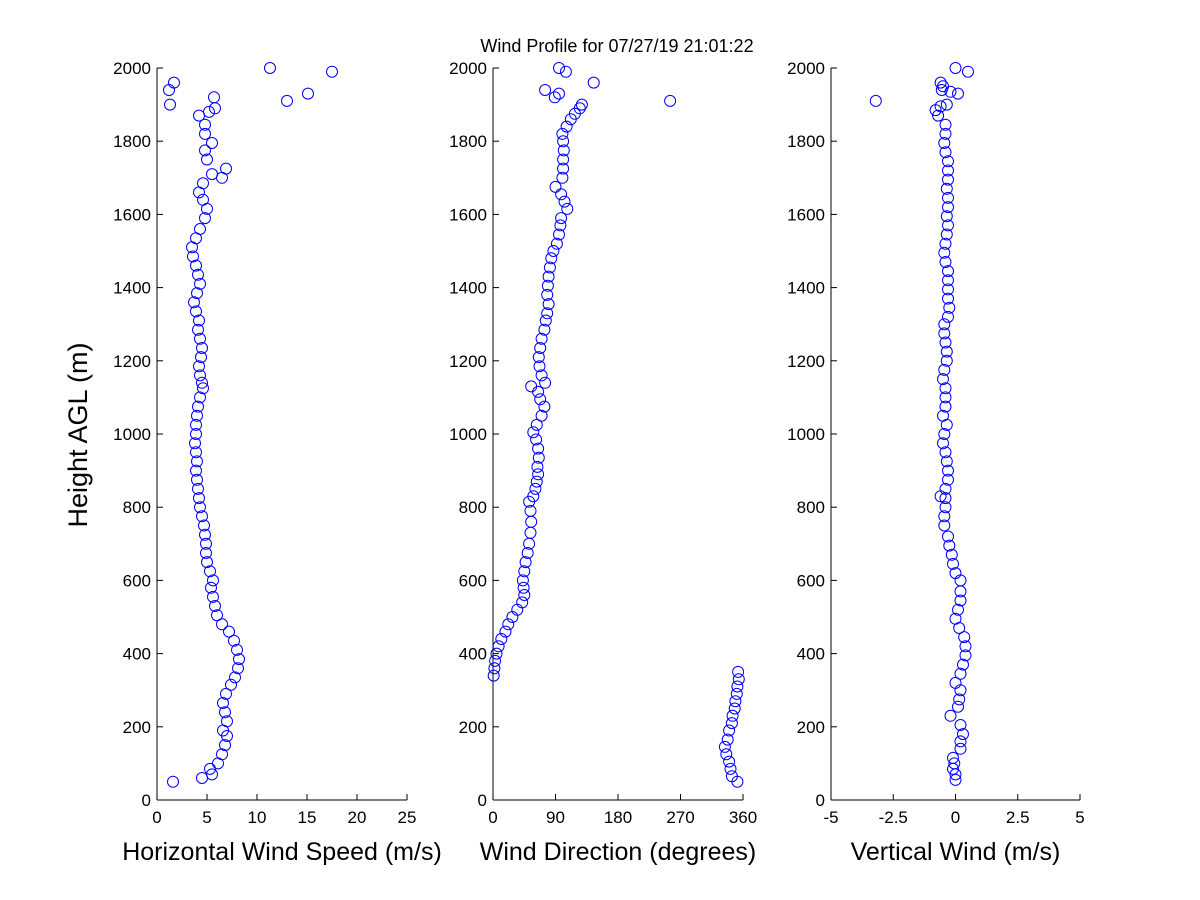  Describe the element at coordinates (680, 817) in the screenshot. I see `x-tick-label: 270` at that location.